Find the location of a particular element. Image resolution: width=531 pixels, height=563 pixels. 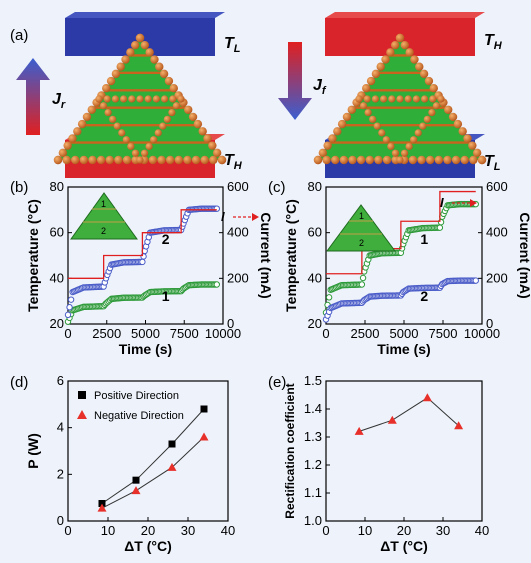

y-tick-label: 40 is located at coordinates (315, 277).